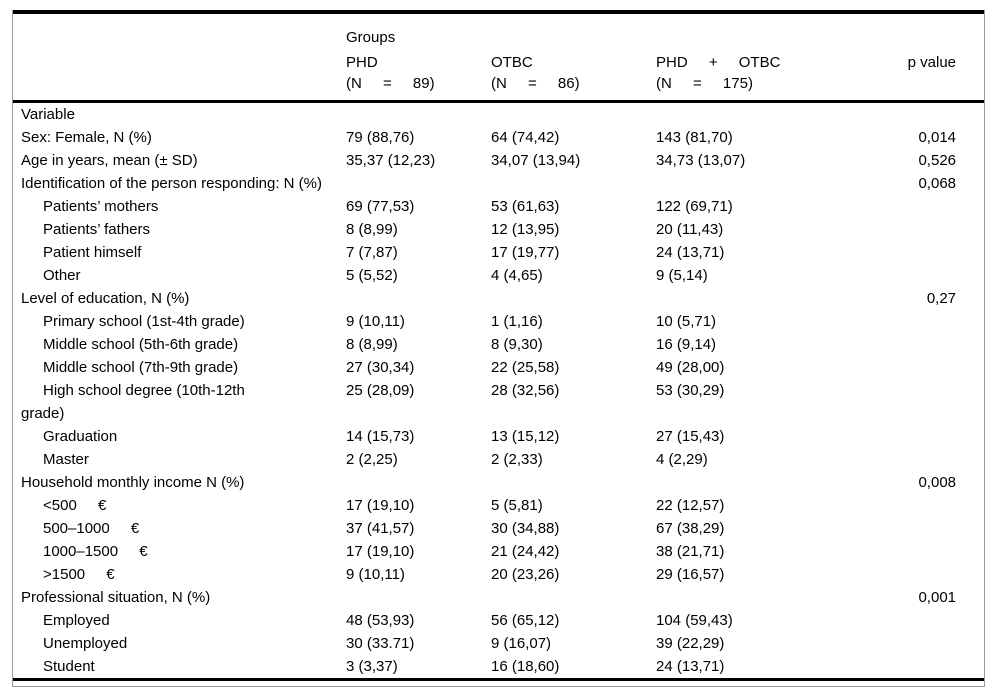 Image resolution: width=992 pixels, height=687 pixels. I want to click on empty-header-cell, so click(179, 31).